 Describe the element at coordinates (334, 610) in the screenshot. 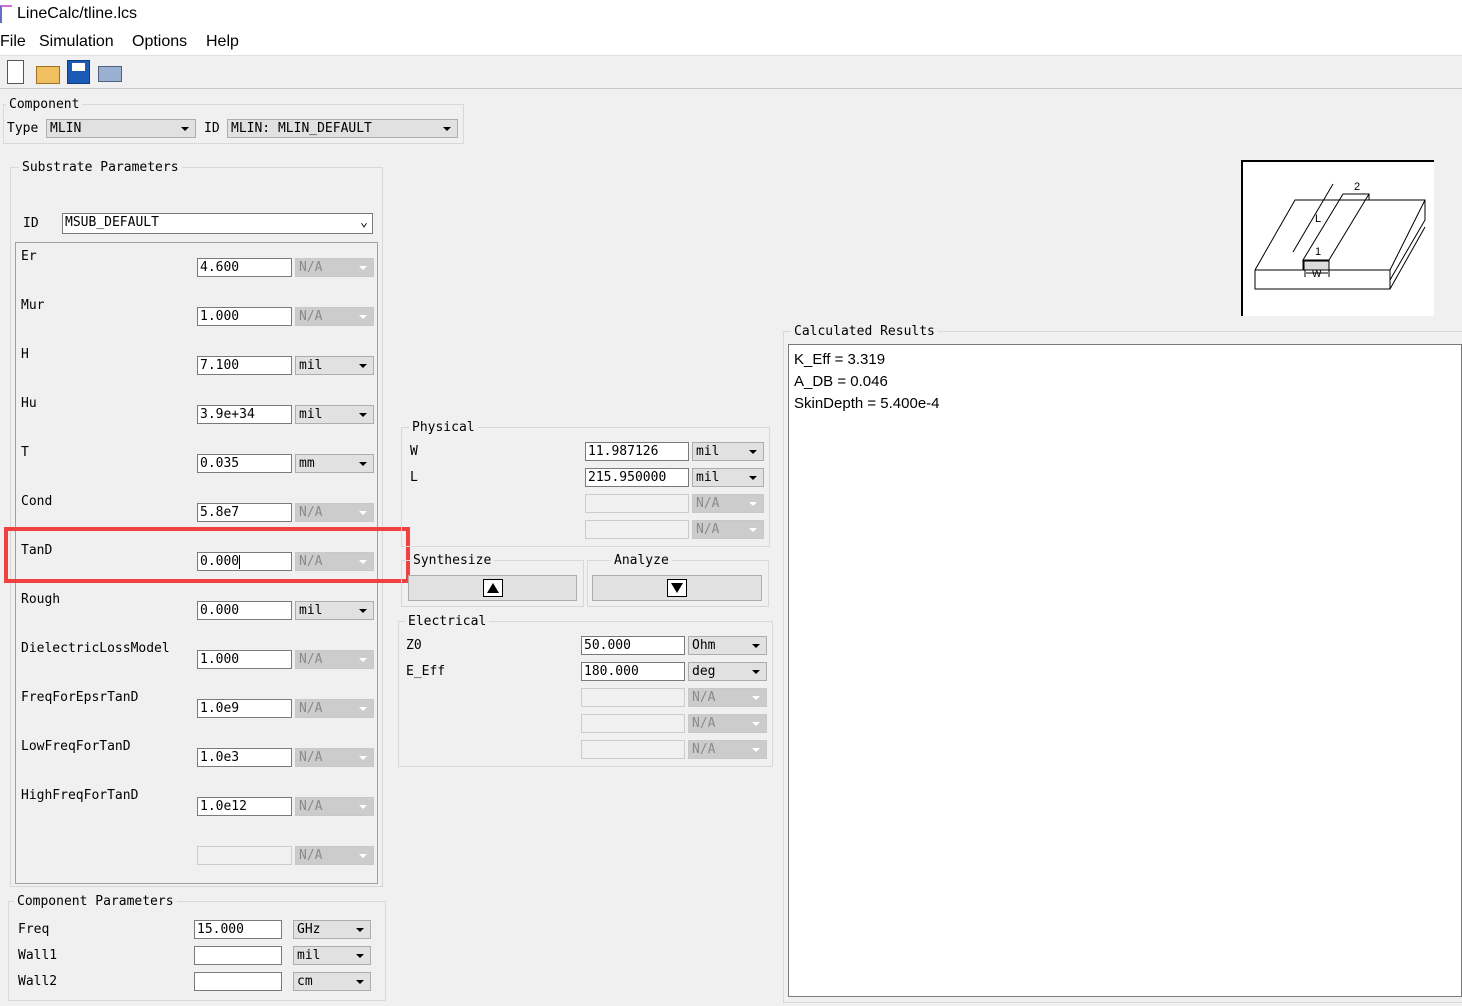

I see `rough-unit-select: mil` at that location.